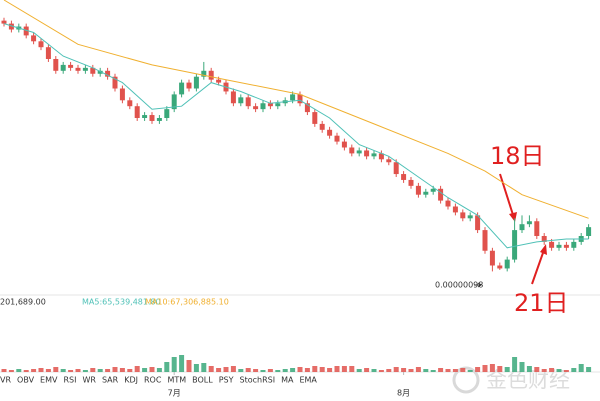  Describe the element at coordinates (49, 380) in the screenshot. I see `indicator-tab: EMV` at that location.